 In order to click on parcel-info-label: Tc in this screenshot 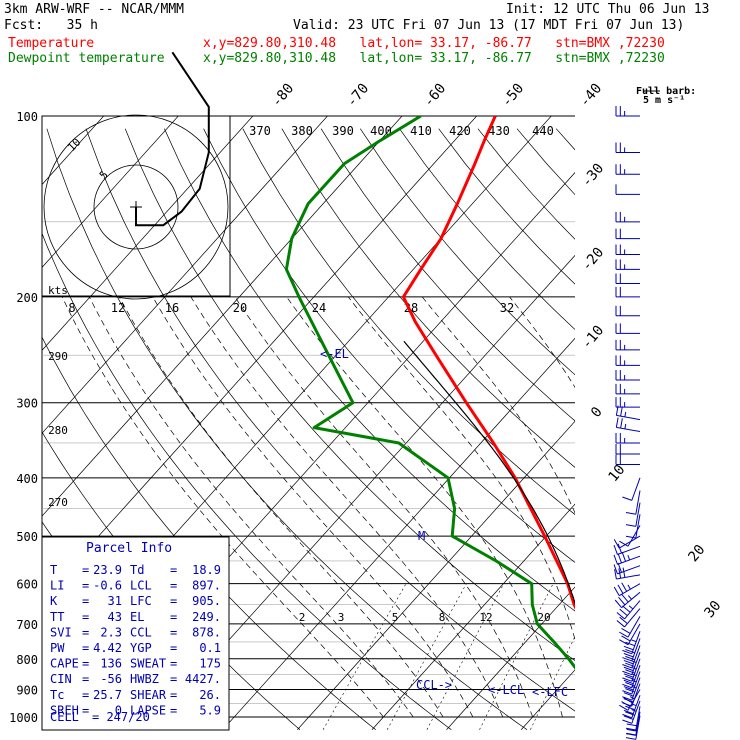, I will do `click(57, 695)`.